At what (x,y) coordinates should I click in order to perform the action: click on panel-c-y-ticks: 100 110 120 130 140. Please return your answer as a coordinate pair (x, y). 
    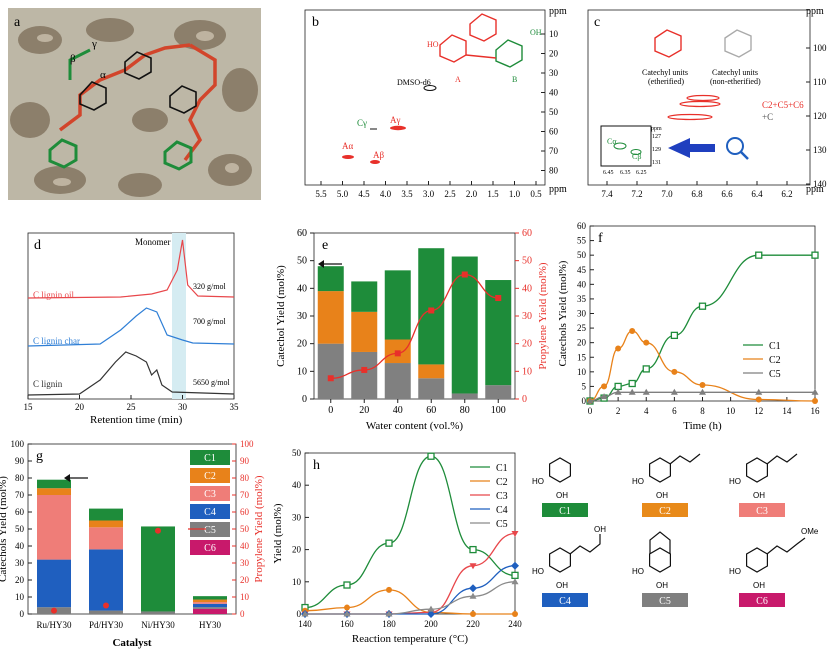
    Looking at the image, I should click on (816, 116).